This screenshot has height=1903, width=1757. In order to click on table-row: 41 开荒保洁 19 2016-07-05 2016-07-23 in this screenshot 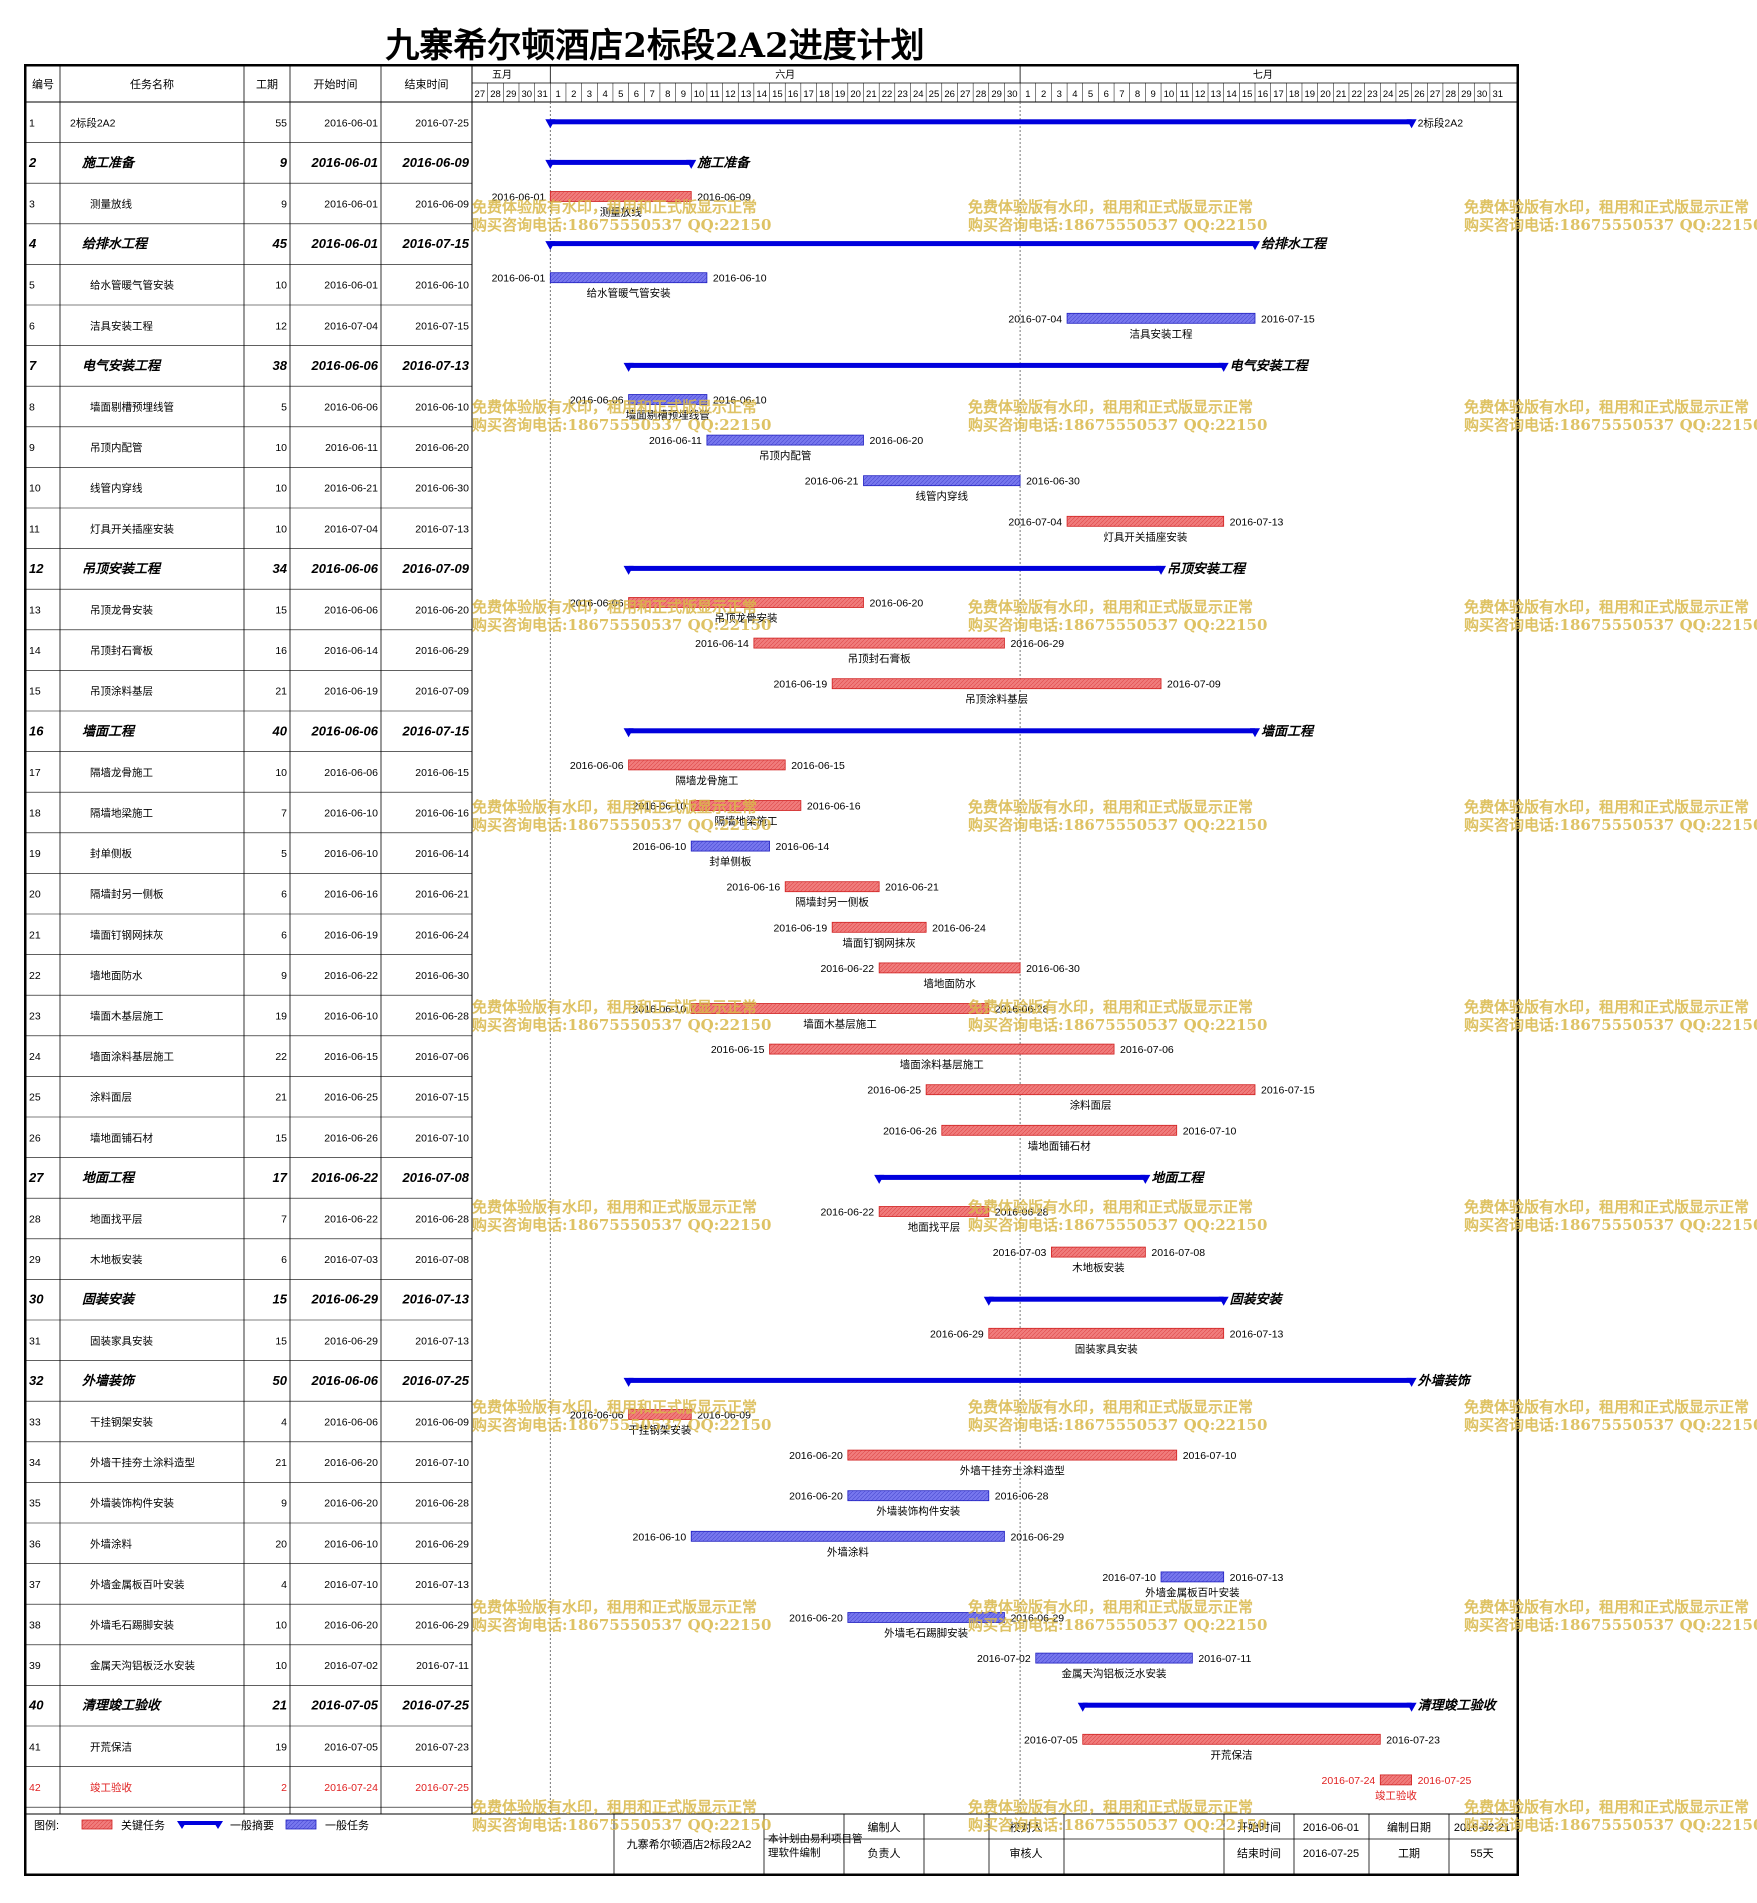, I will do `click(249, 1746)`.